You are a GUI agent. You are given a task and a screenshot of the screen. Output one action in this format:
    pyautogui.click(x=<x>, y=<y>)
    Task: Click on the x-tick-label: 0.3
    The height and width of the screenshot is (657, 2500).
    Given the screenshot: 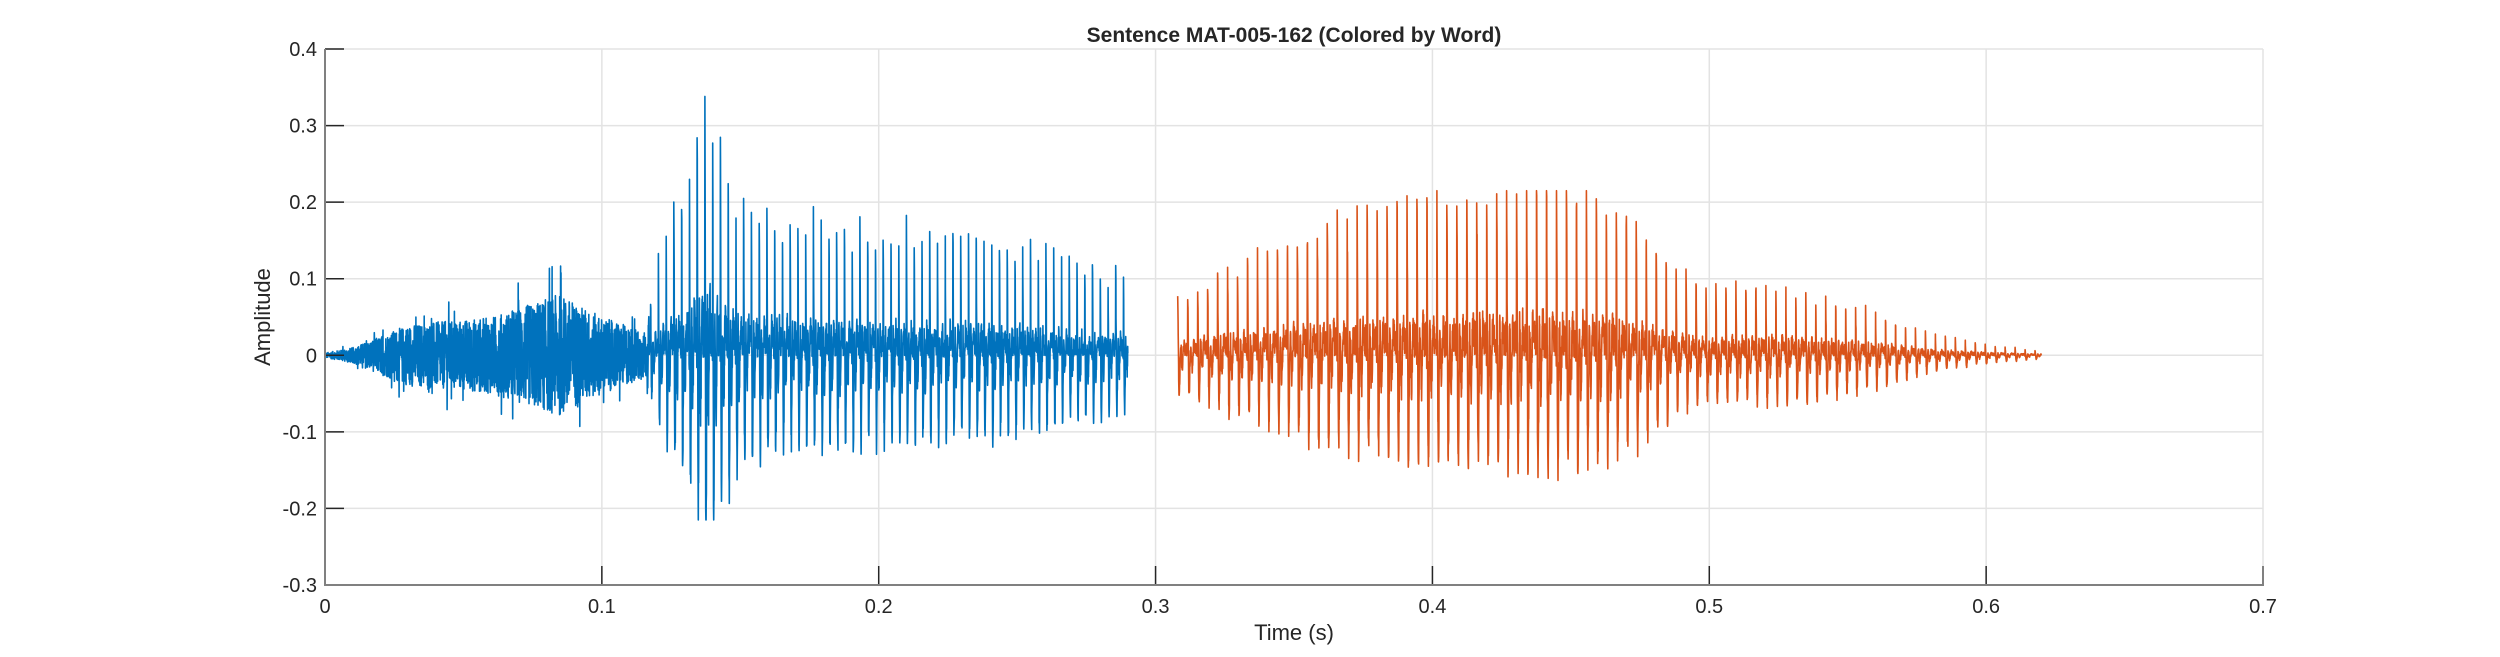 What is the action you would take?
    pyautogui.click(x=1156, y=607)
    